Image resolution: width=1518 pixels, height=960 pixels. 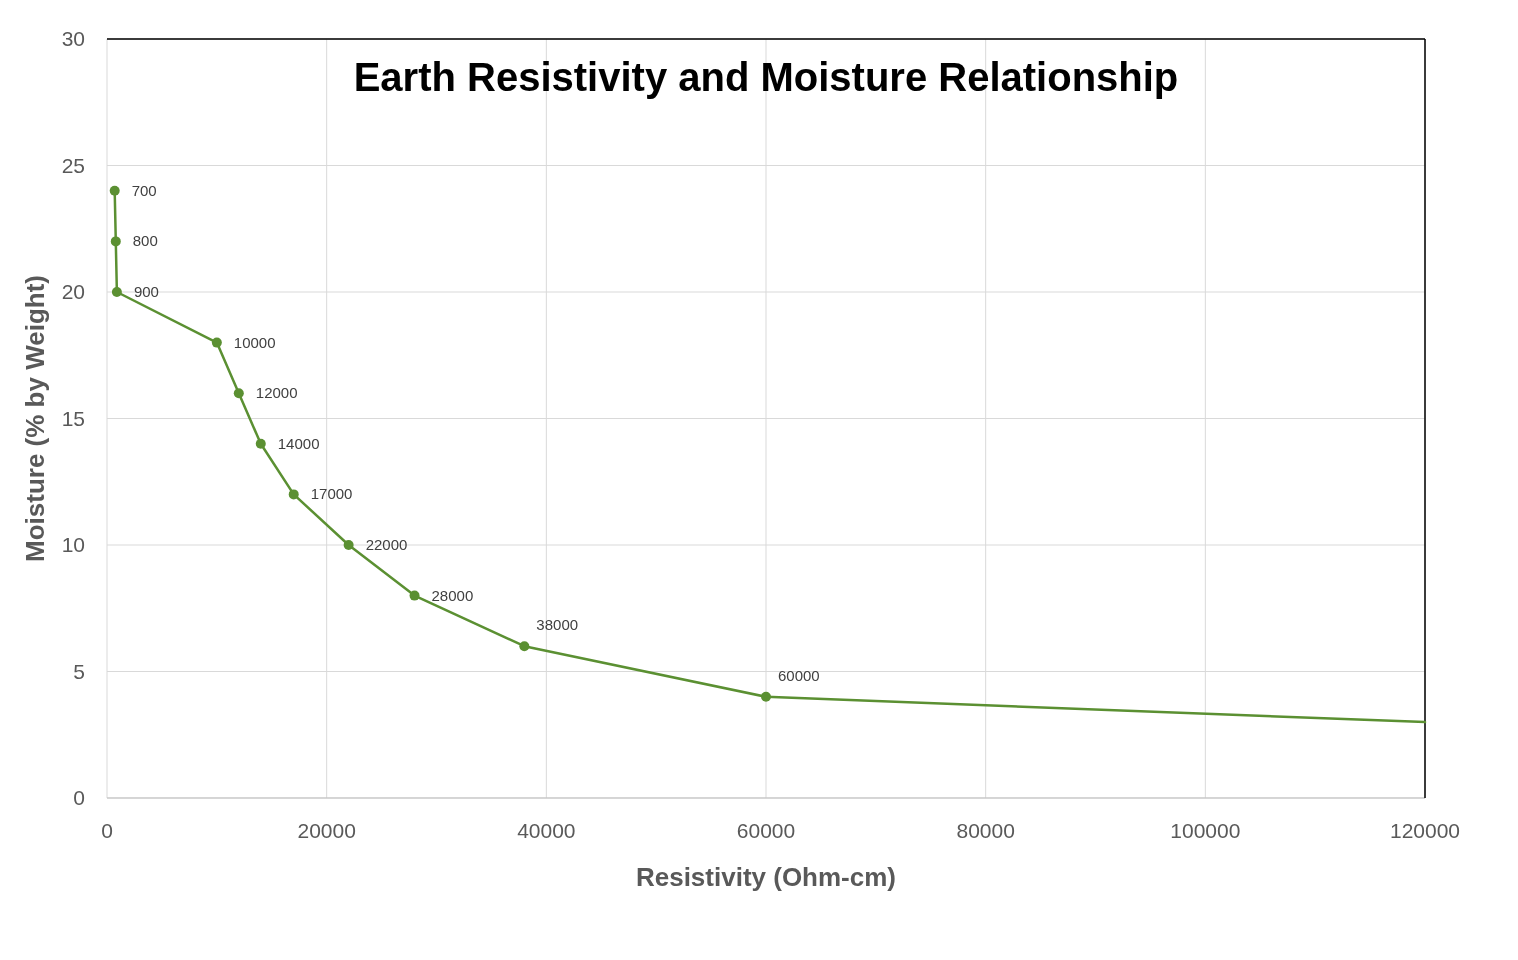 What do you see at coordinates (145, 241) in the screenshot?
I see `annotation: 800` at bounding box center [145, 241].